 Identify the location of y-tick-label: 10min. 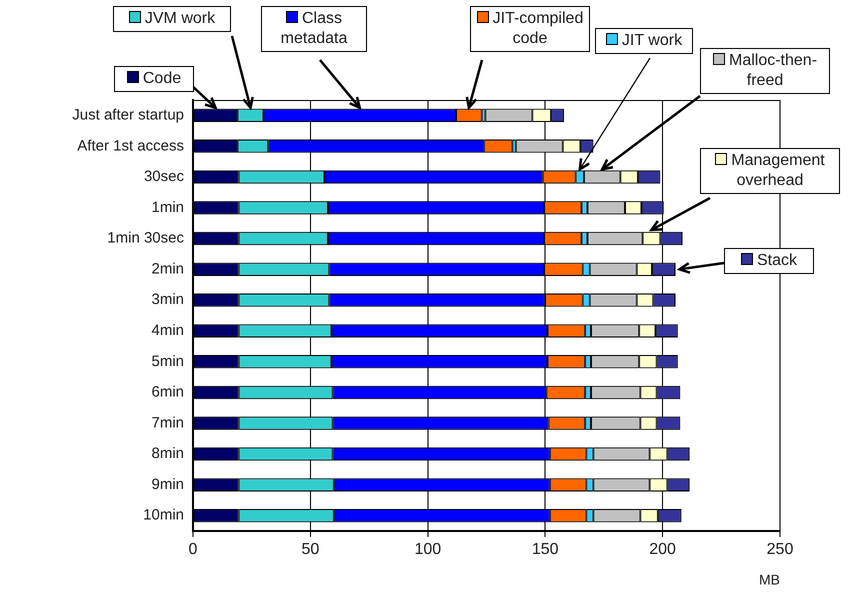
(163, 515).